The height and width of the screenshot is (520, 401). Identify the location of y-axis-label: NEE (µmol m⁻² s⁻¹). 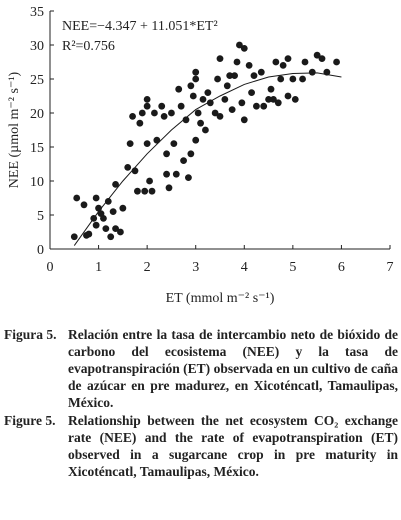
(14, 129).